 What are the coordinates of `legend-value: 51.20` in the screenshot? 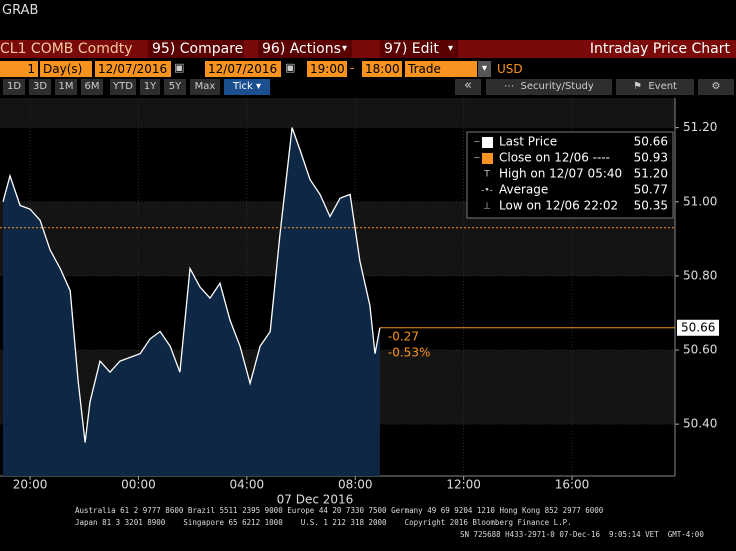 It's located at (651, 174).